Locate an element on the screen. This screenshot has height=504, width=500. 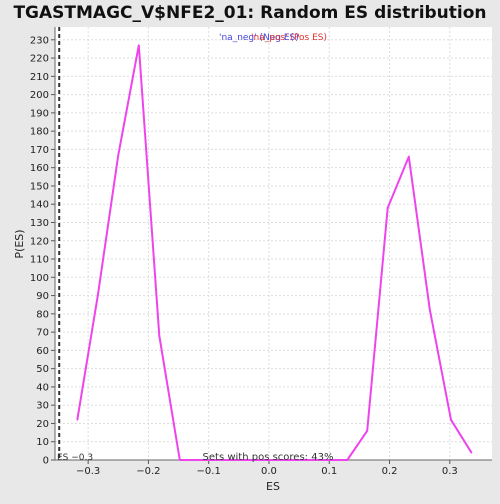
x-tick-label: 0.0 is located at coordinates (269, 471).